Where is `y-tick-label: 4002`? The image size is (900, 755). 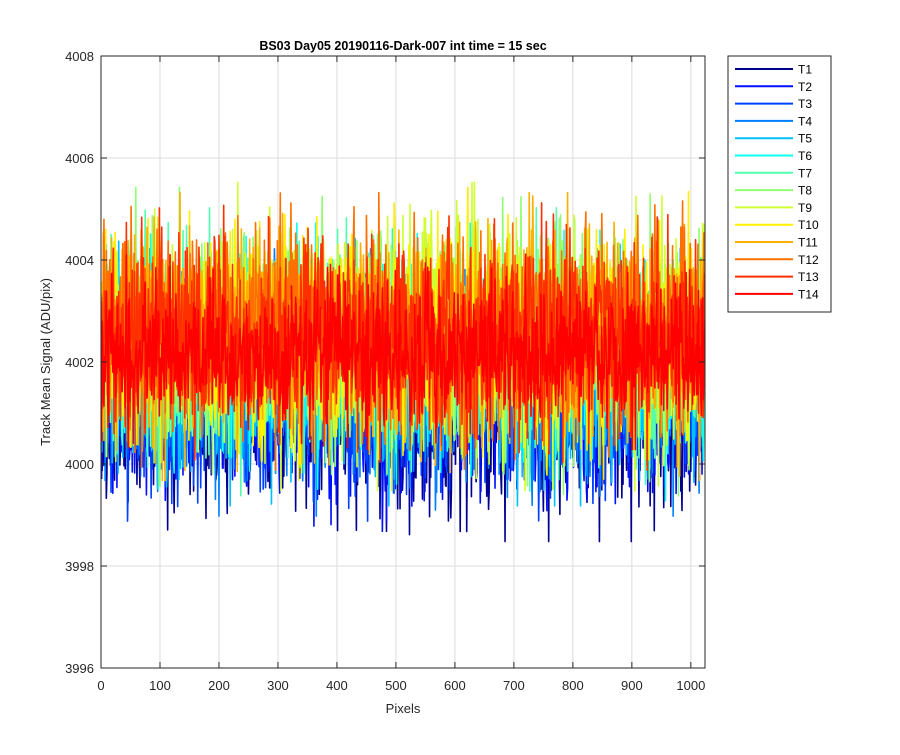
y-tick-label: 4002 is located at coordinates (79, 362).